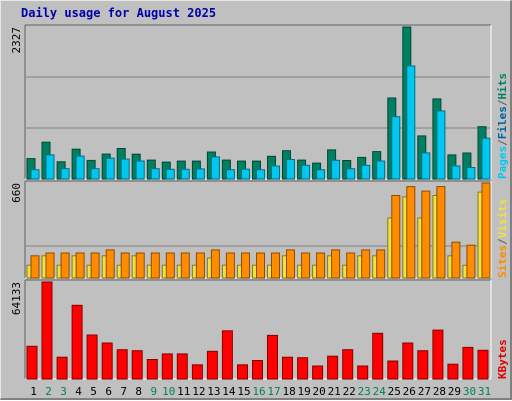  I want to click on x-tick-day-5: 5, so click(93, 391).